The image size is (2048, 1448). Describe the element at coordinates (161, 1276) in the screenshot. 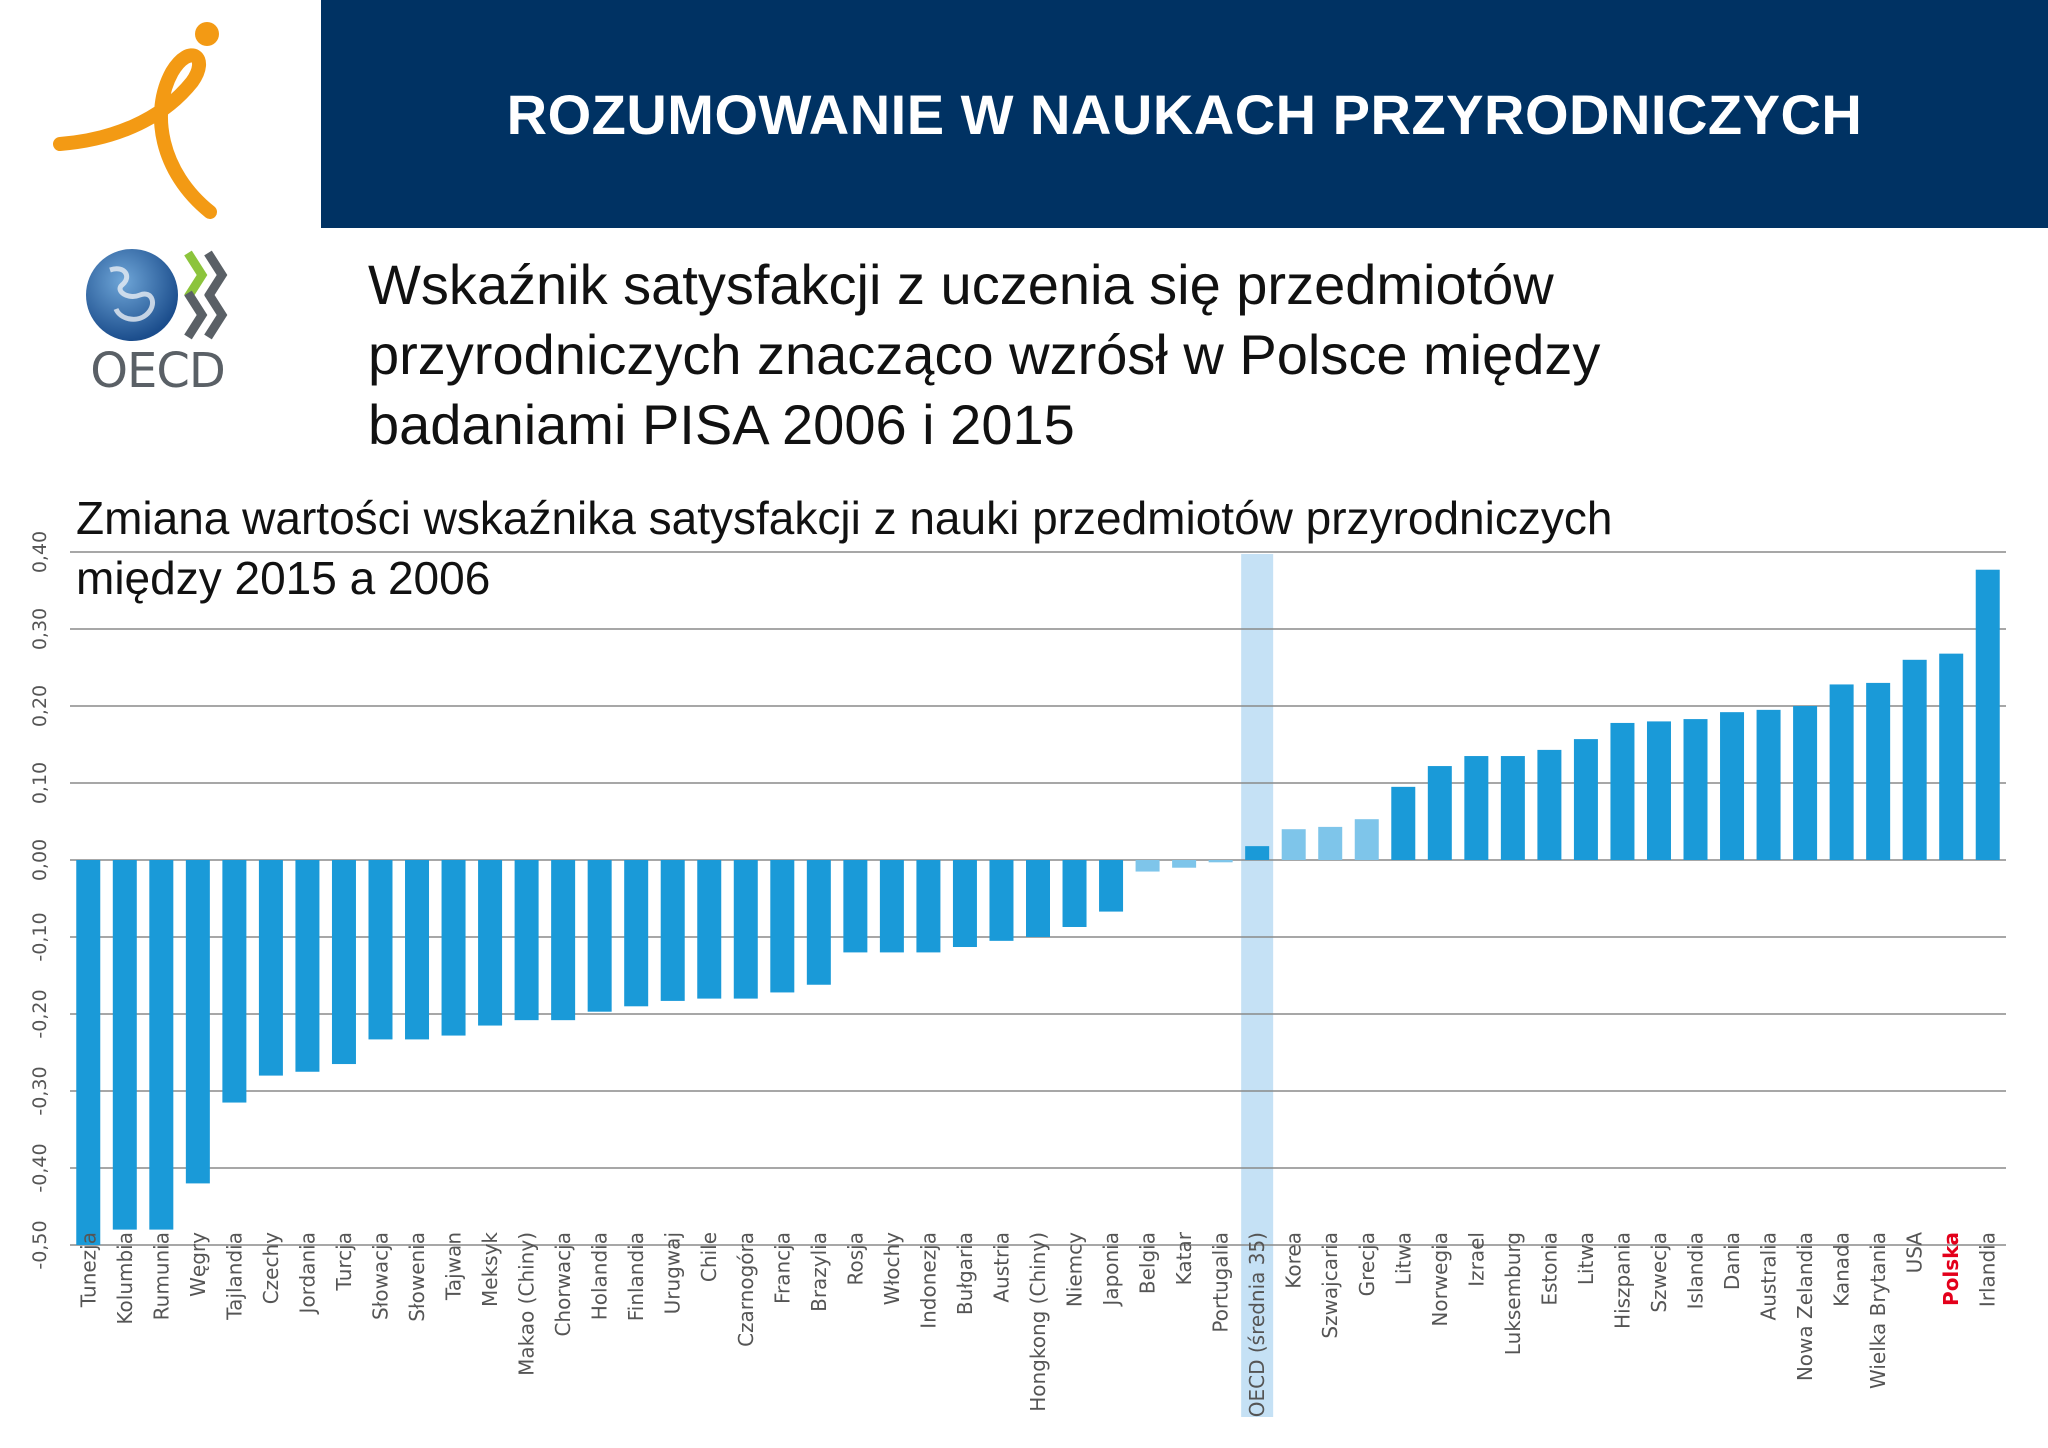

I see `x-tick-label: Rumunia` at that location.